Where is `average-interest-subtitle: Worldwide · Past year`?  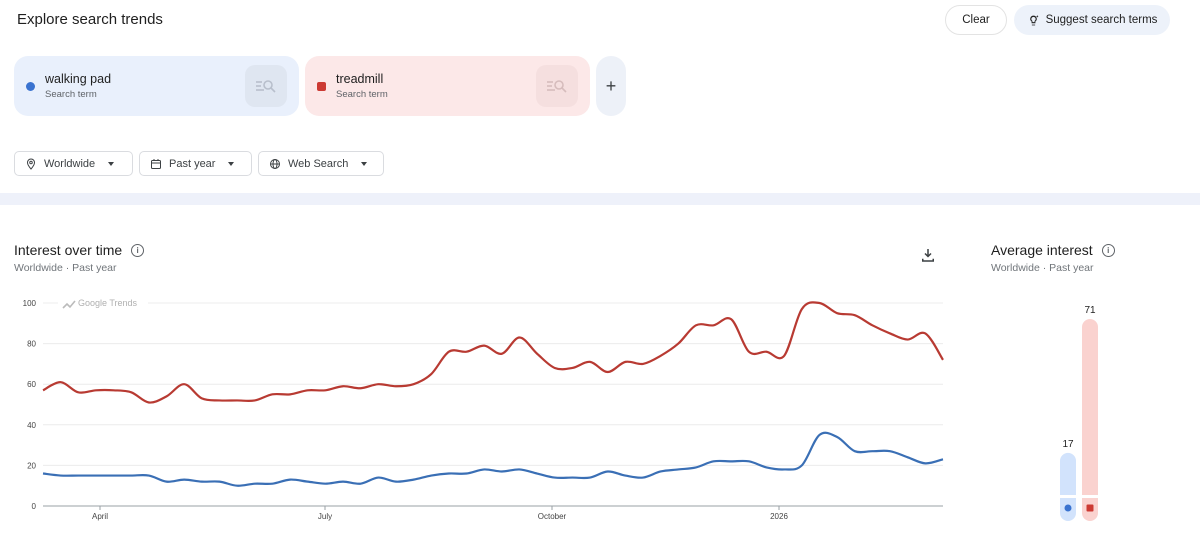
average-interest-subtitle: Worldwide · Past year is located at coordinates (1042, 268).